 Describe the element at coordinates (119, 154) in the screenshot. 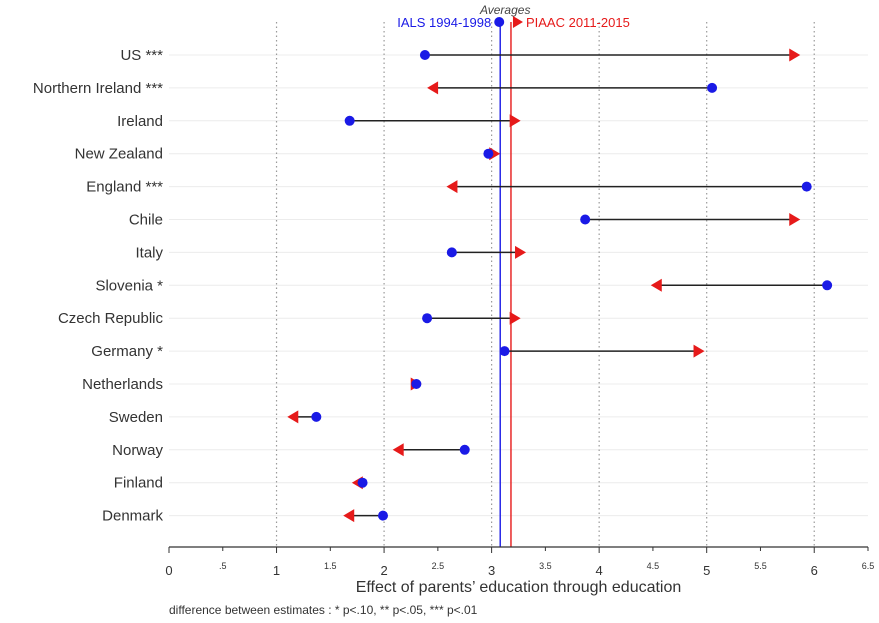

I see `category-label: New Zealand` at that location.